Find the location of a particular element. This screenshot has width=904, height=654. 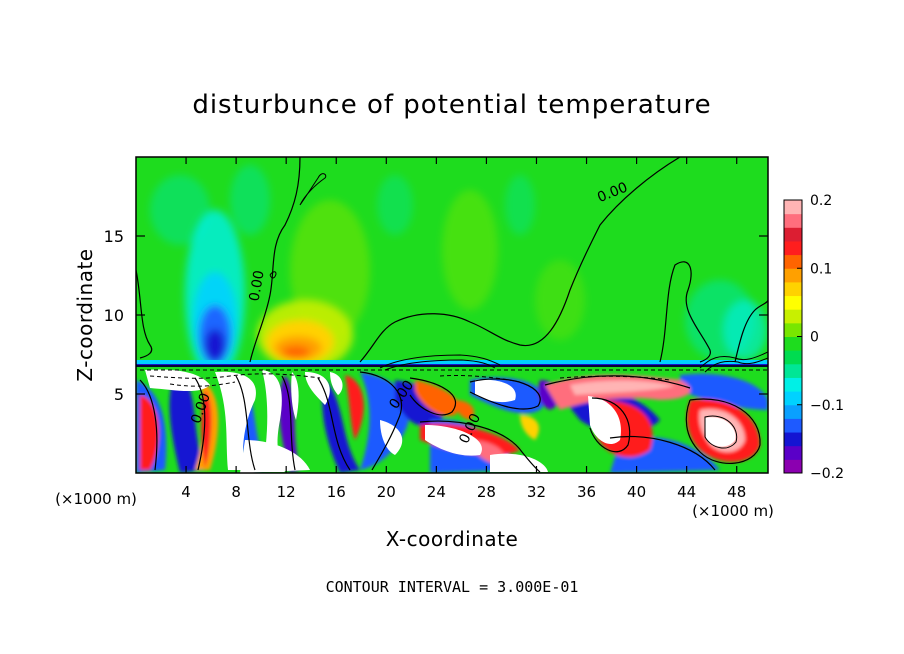

x-tick-label: 16 is located at coordinates (336, 492).